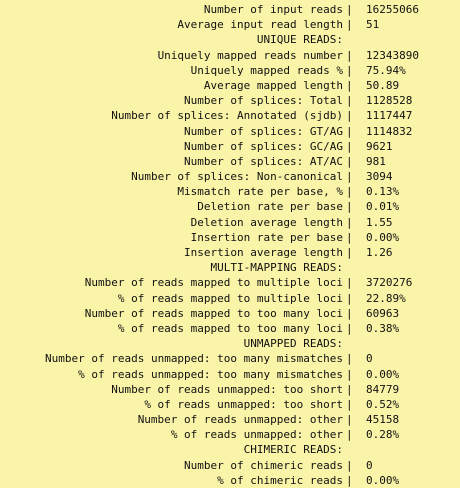 The width and height of the screenshot is (460, 488). What do you see at coordinates (383, 313) in the screenshot?
I see `stat-value: 60963` at bounding box center [383, 313].